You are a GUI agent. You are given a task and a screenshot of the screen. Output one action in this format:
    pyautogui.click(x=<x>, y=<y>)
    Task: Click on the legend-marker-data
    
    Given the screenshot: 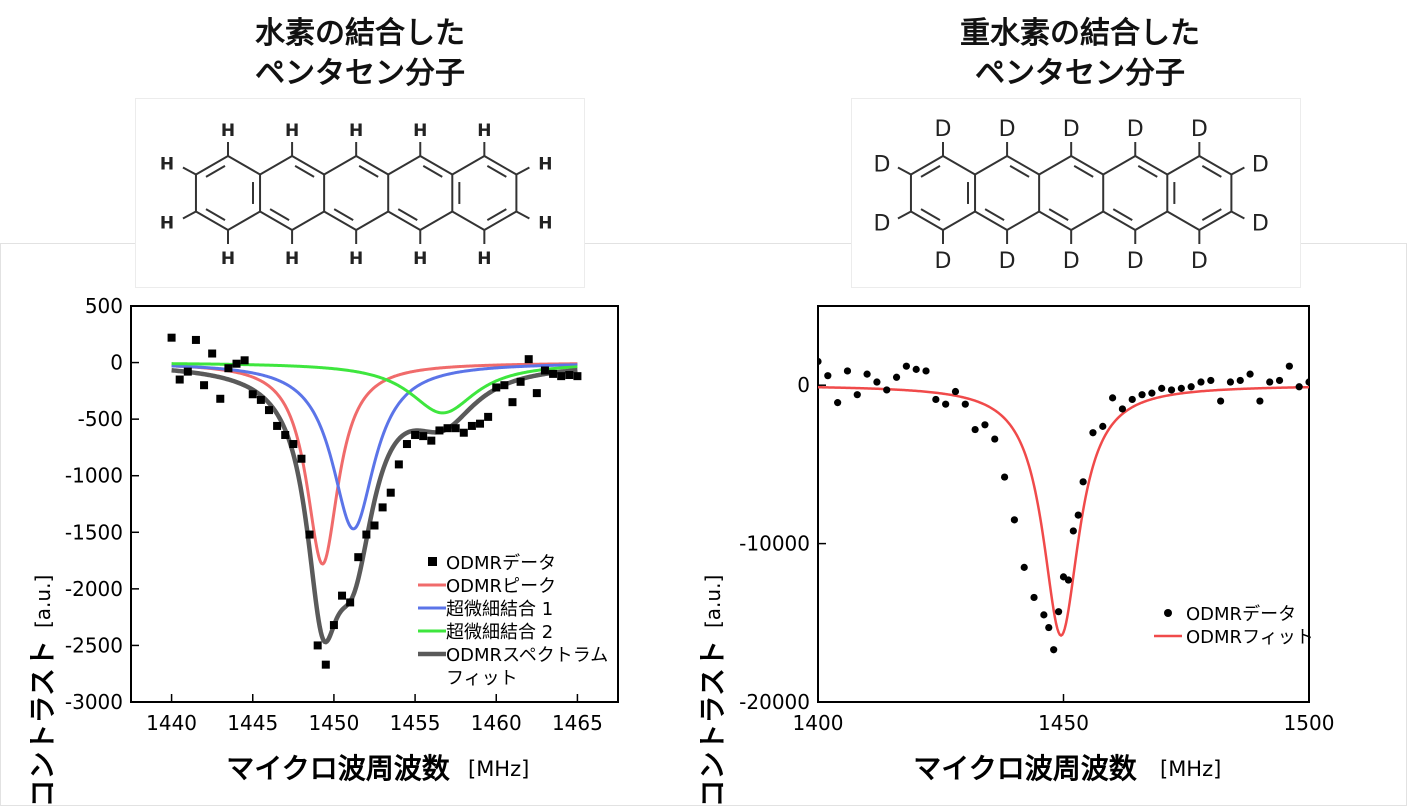 What is the action you would take?
    pyautogui.click(x=1168, y=613)
    